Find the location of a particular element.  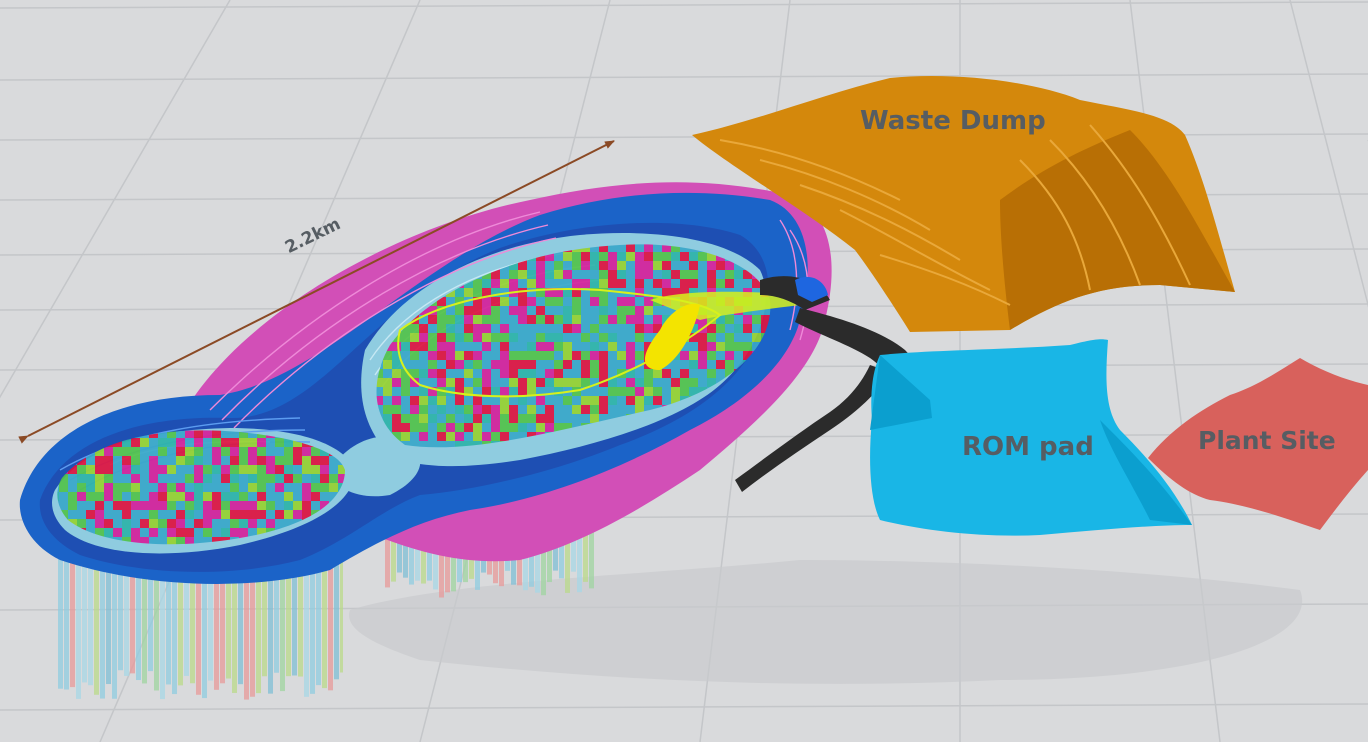

block-model-columns-west is located at coordinates (200, 605).